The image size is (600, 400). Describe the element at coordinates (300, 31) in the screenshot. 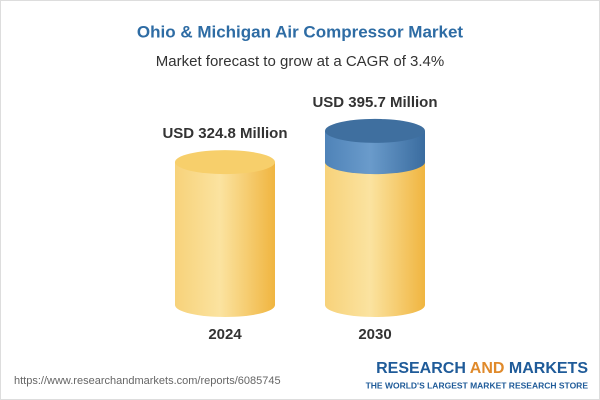

I see `chart-title: Ohio & Michigan Air Compressor Market` at that location.